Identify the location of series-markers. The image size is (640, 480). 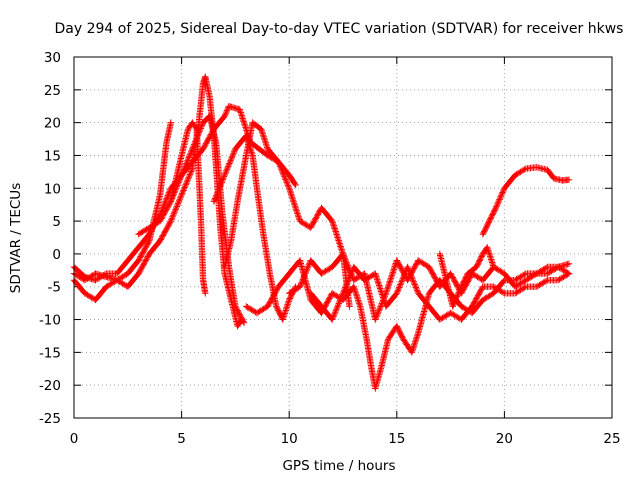
(287, 214).